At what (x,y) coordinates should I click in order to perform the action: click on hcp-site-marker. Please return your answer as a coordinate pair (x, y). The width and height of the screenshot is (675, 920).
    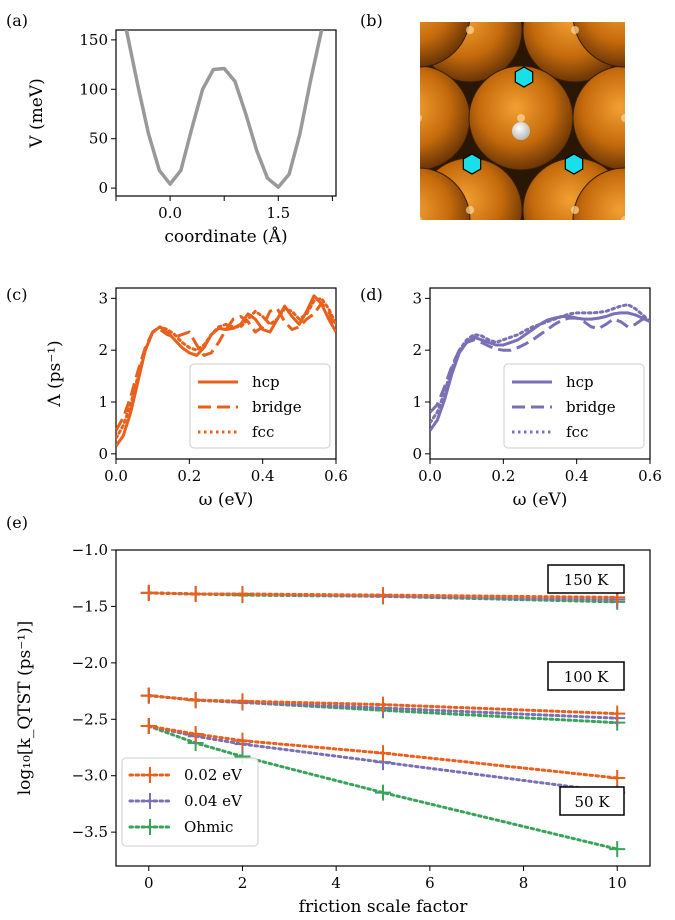
    Looking at the image, I should click on (524, 77).